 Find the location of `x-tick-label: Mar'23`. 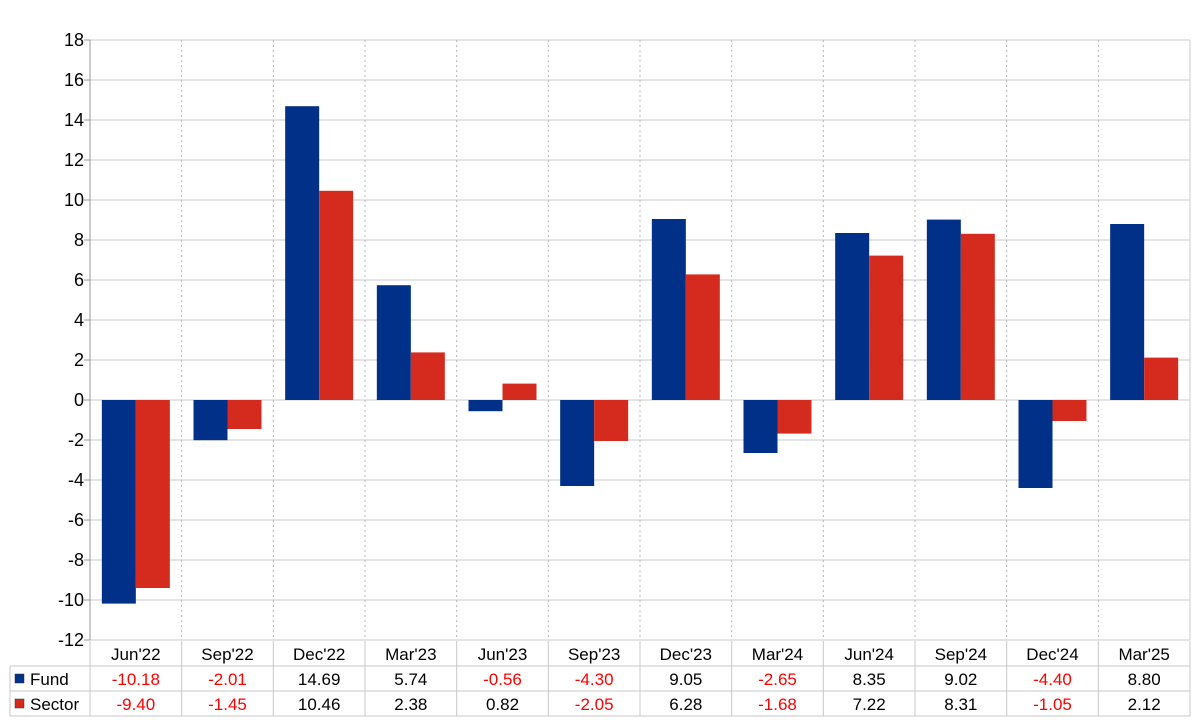

x-tick-label: Mar'23 is located at coordinates (410, 654).